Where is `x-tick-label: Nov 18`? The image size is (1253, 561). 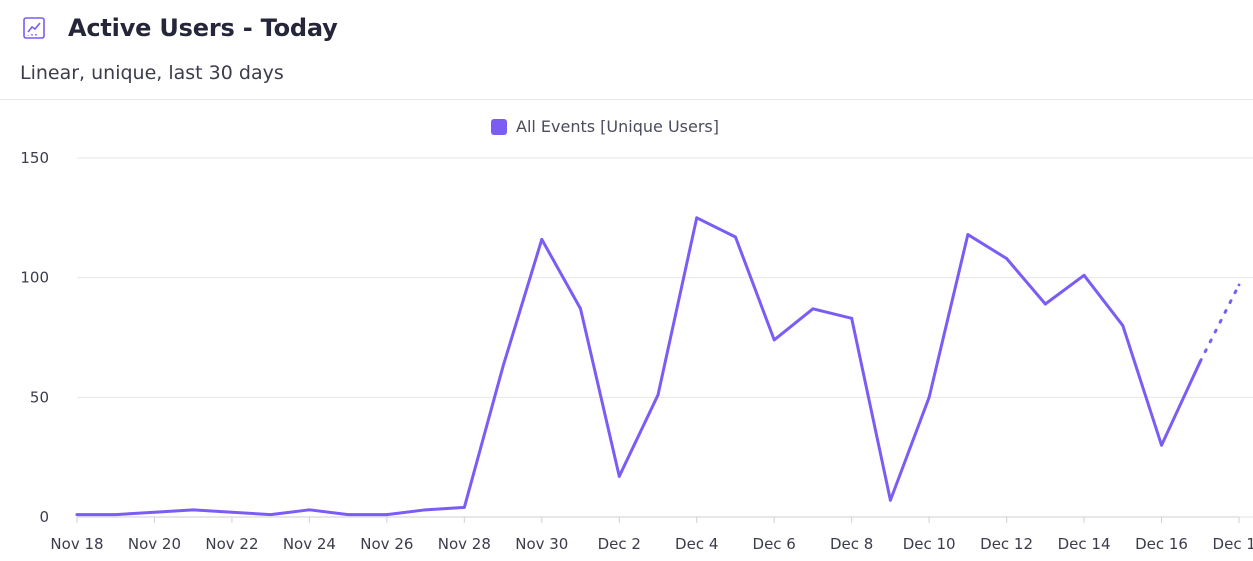
x-tick-label: Nov 18 is located at coordinates (76, 544).